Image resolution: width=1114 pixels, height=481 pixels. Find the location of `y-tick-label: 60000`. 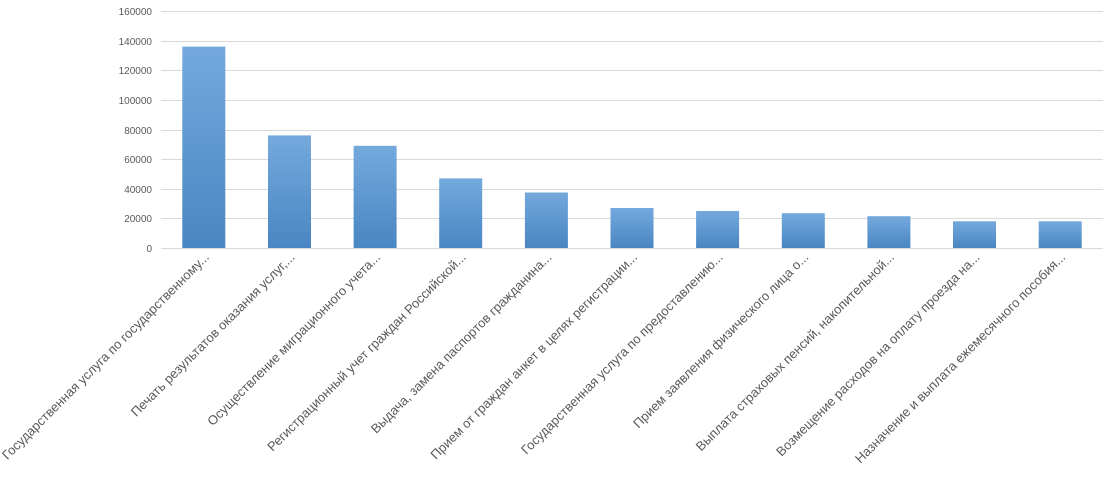

y-tick-label: 60000 is located at coordinates (138, 160).